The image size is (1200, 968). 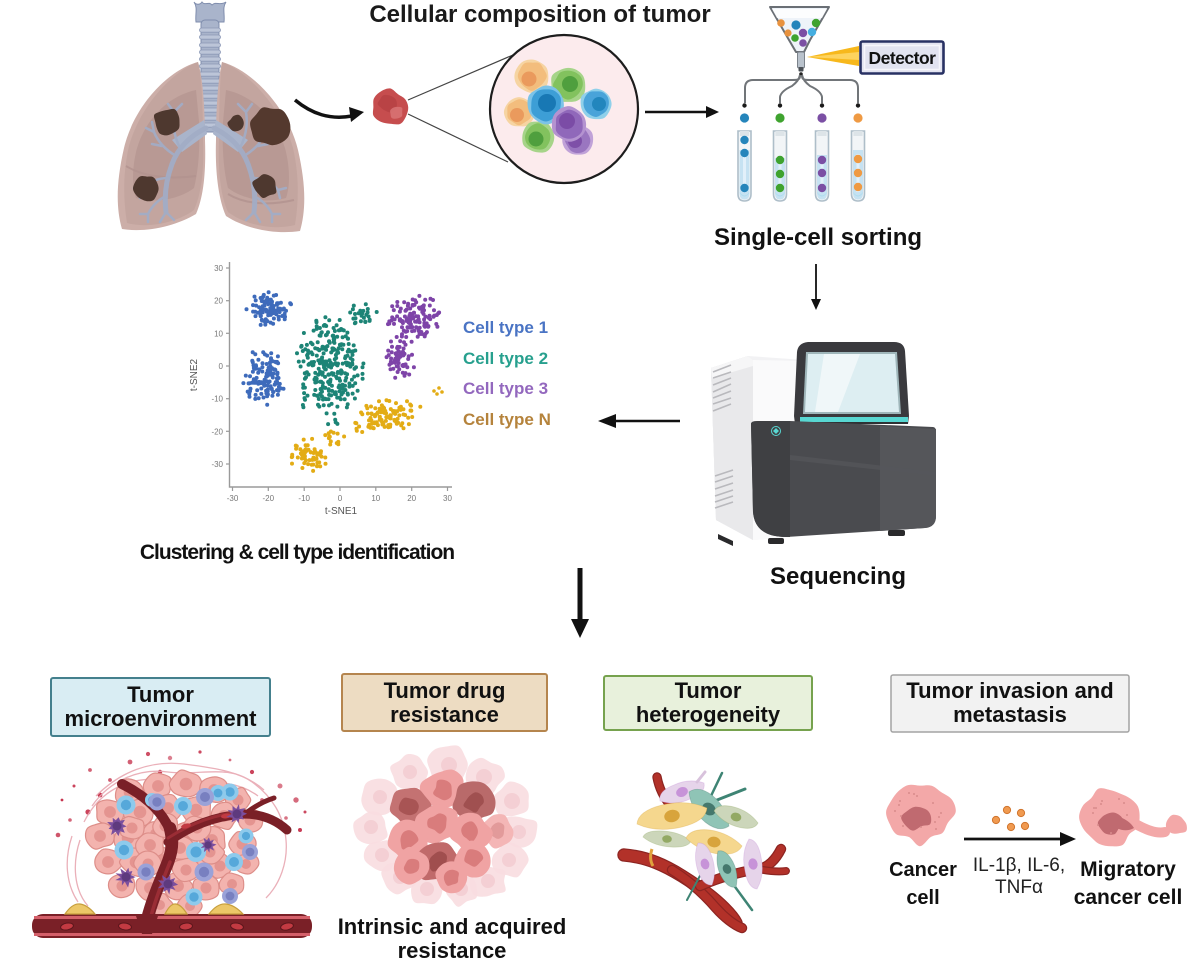 What do you see at coordinates (922, 898) in the screenshot?
I see `svg-text: cell` at bounding box center [922, 898].